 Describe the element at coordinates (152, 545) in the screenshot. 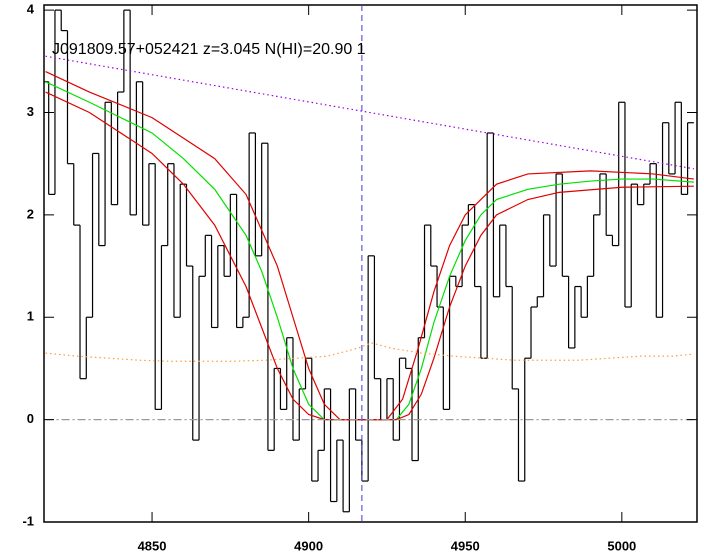

I see `x-tick-label: 4850` at that location.